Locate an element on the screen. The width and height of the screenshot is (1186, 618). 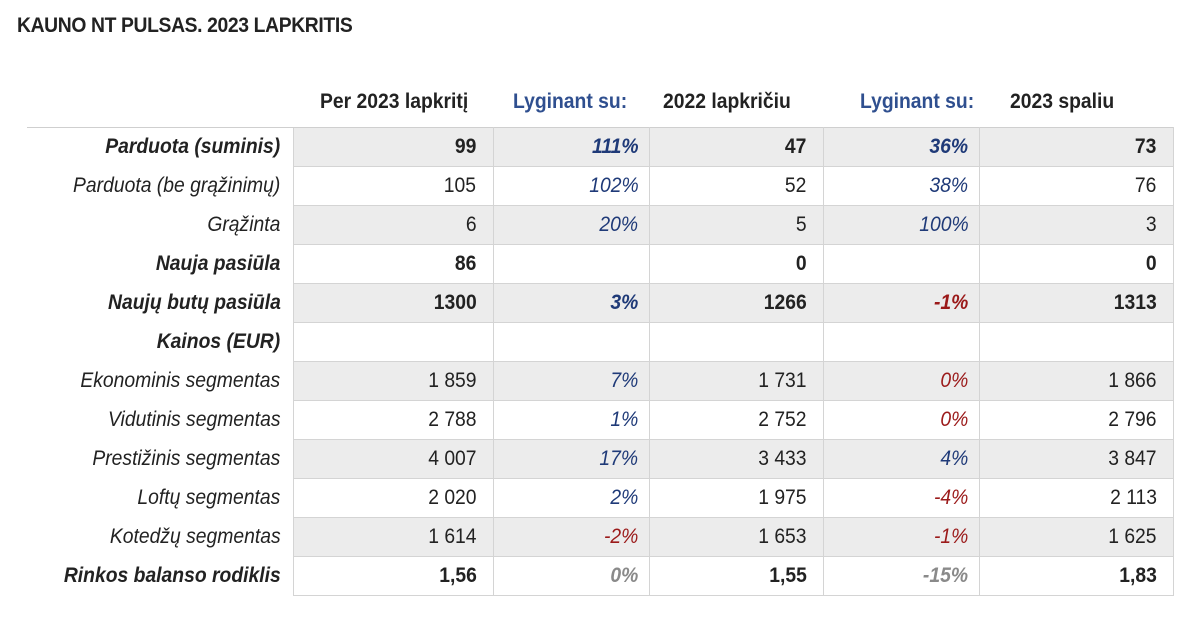
value-compare1: 1 731 is located at coordinates (736, 381).